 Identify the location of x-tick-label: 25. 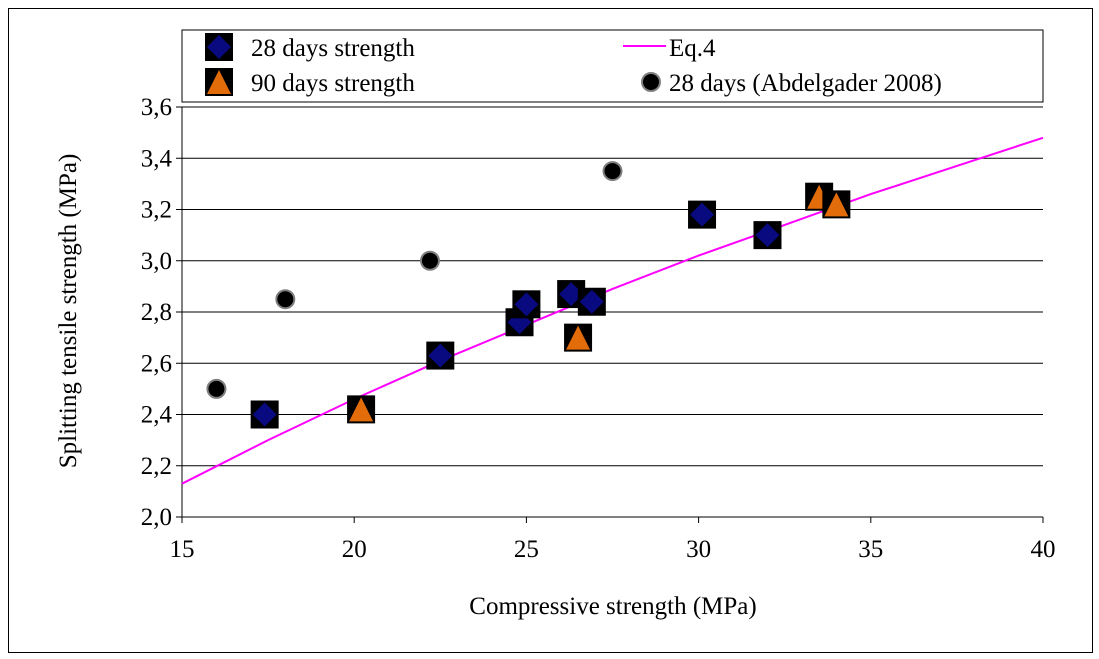
(526, 549).